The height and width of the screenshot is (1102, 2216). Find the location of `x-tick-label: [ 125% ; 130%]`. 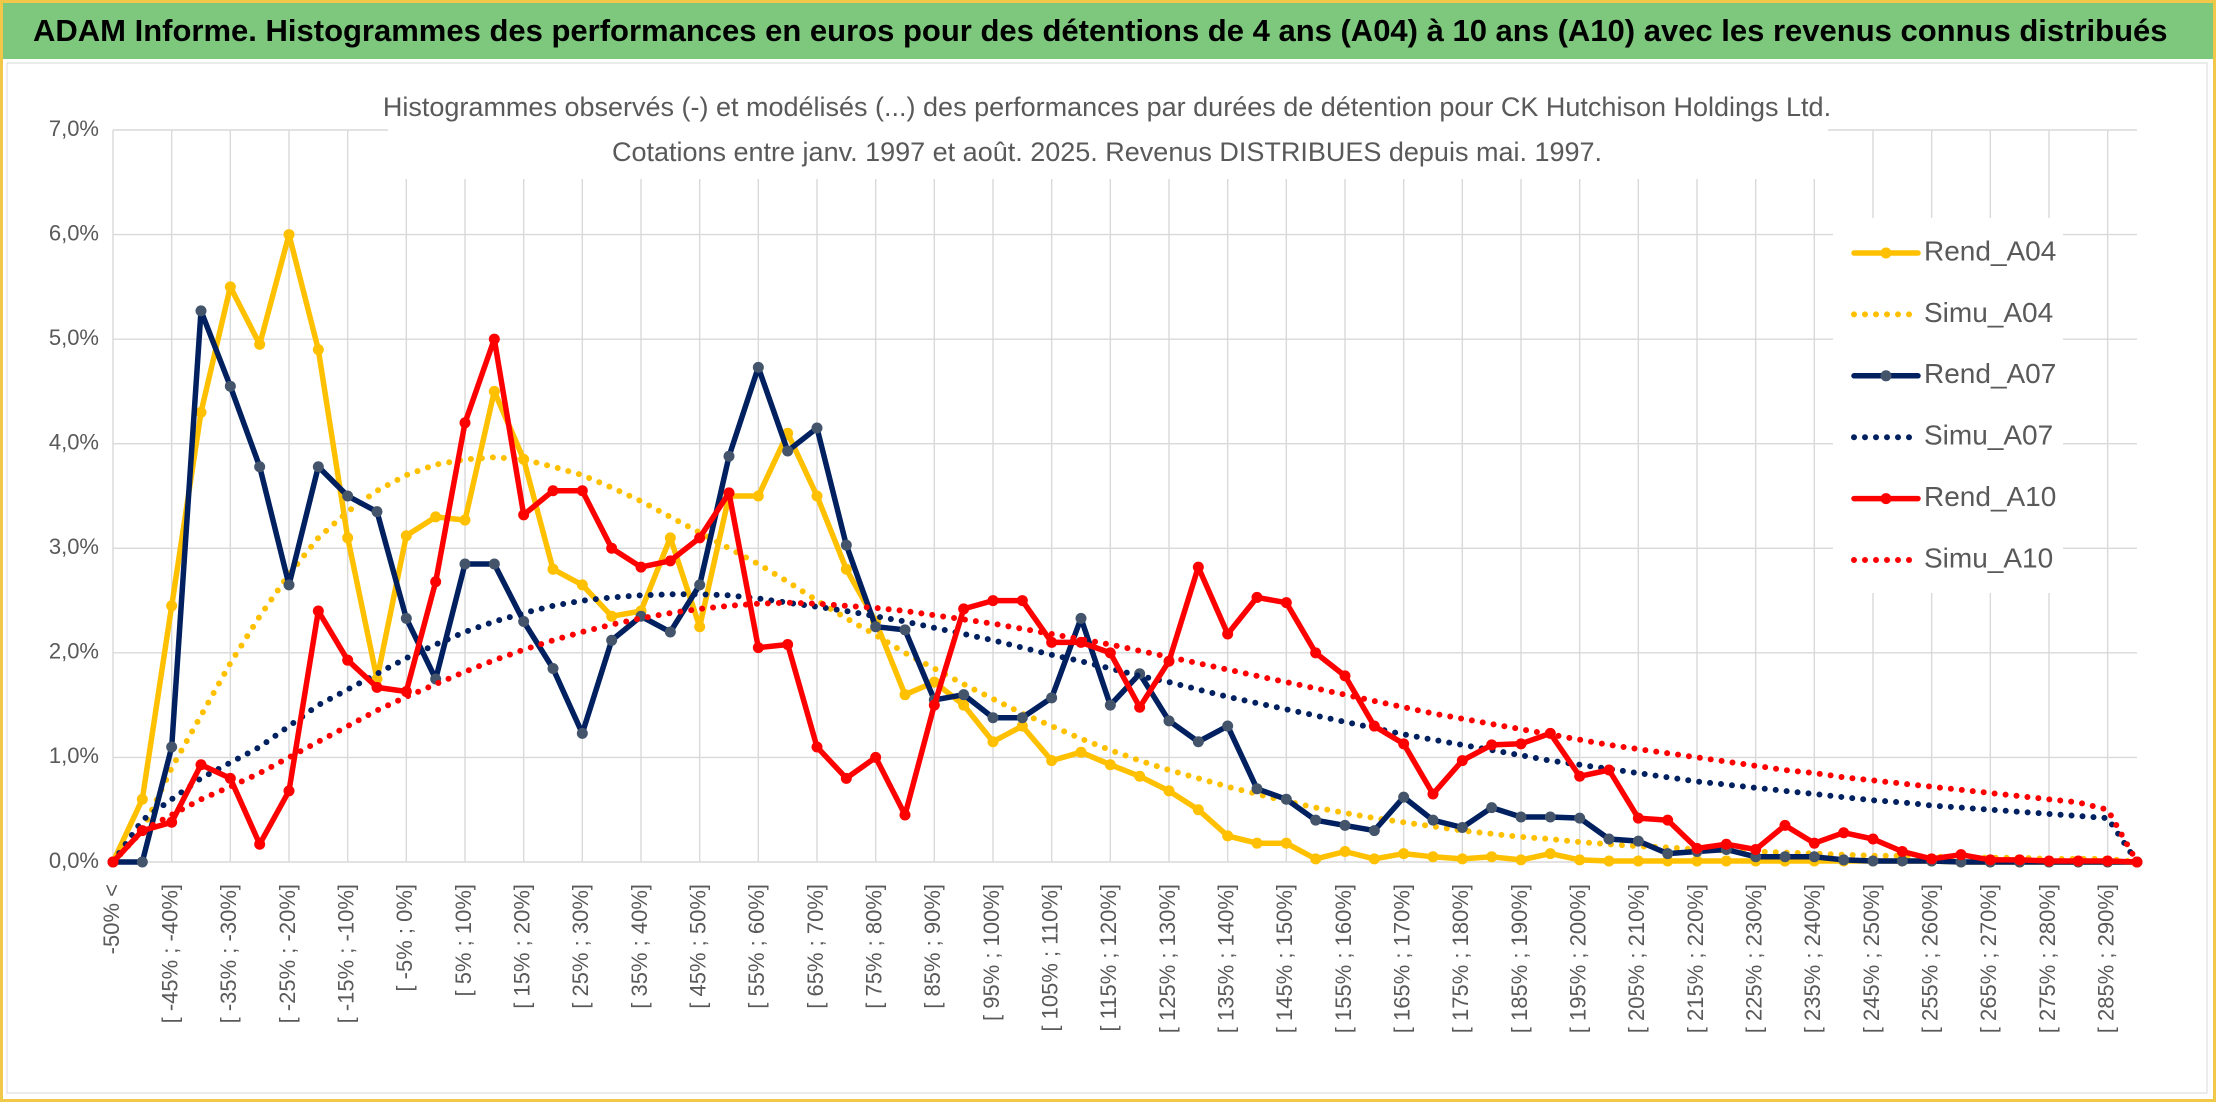

x-tick-label: [ 125% ; 130%] is located at coordinates (1167, 958).